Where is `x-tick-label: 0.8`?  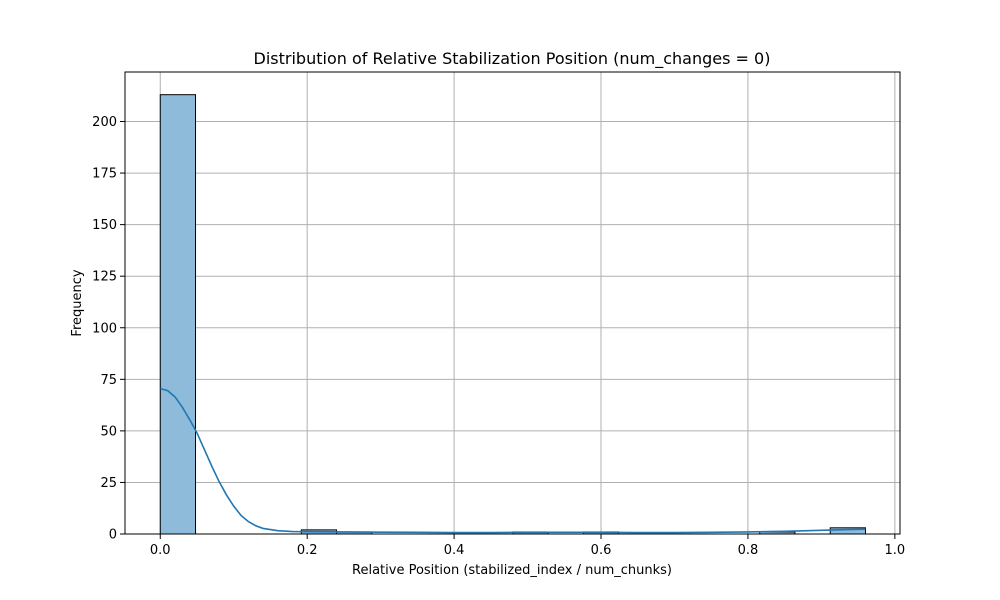
x-tick-label: 0.8 is located at coordinates (748, 550).